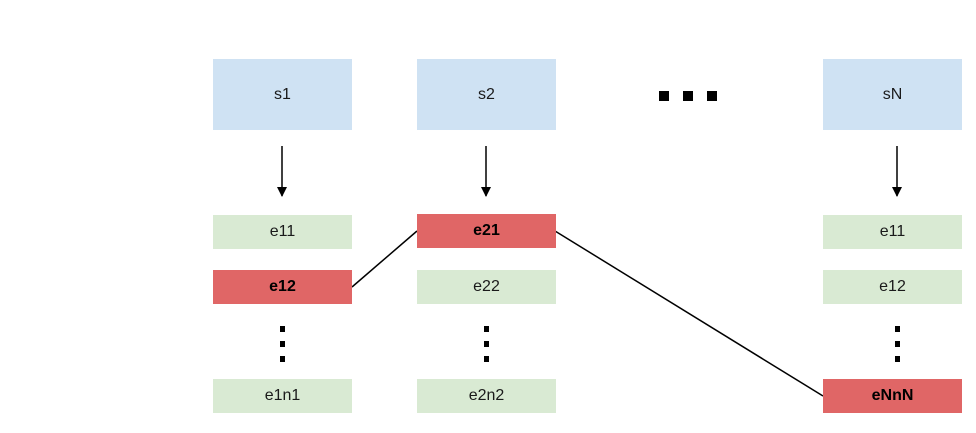 The height and width of the screenshot is (433, 976). I want to click on entity-label: eNnN, so click(892, 395).